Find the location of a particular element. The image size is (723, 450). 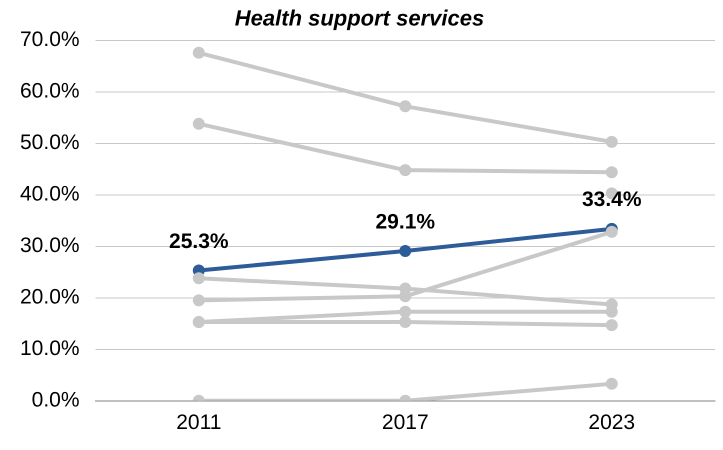

y-tick-label: 30.0% is located at coordinates (50, 246).